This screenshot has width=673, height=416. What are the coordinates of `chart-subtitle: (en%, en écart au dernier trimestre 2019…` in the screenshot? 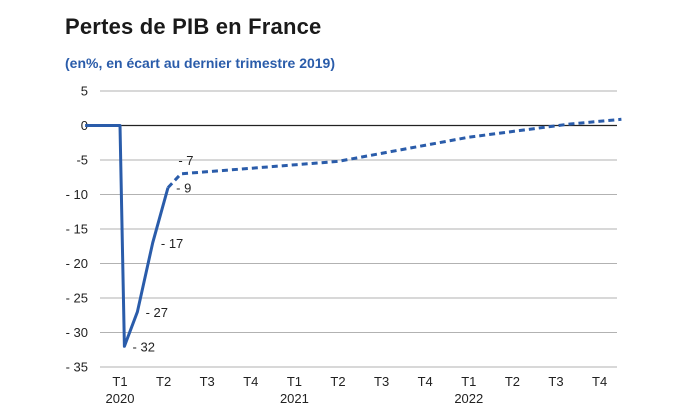 It's located at (200, 63).